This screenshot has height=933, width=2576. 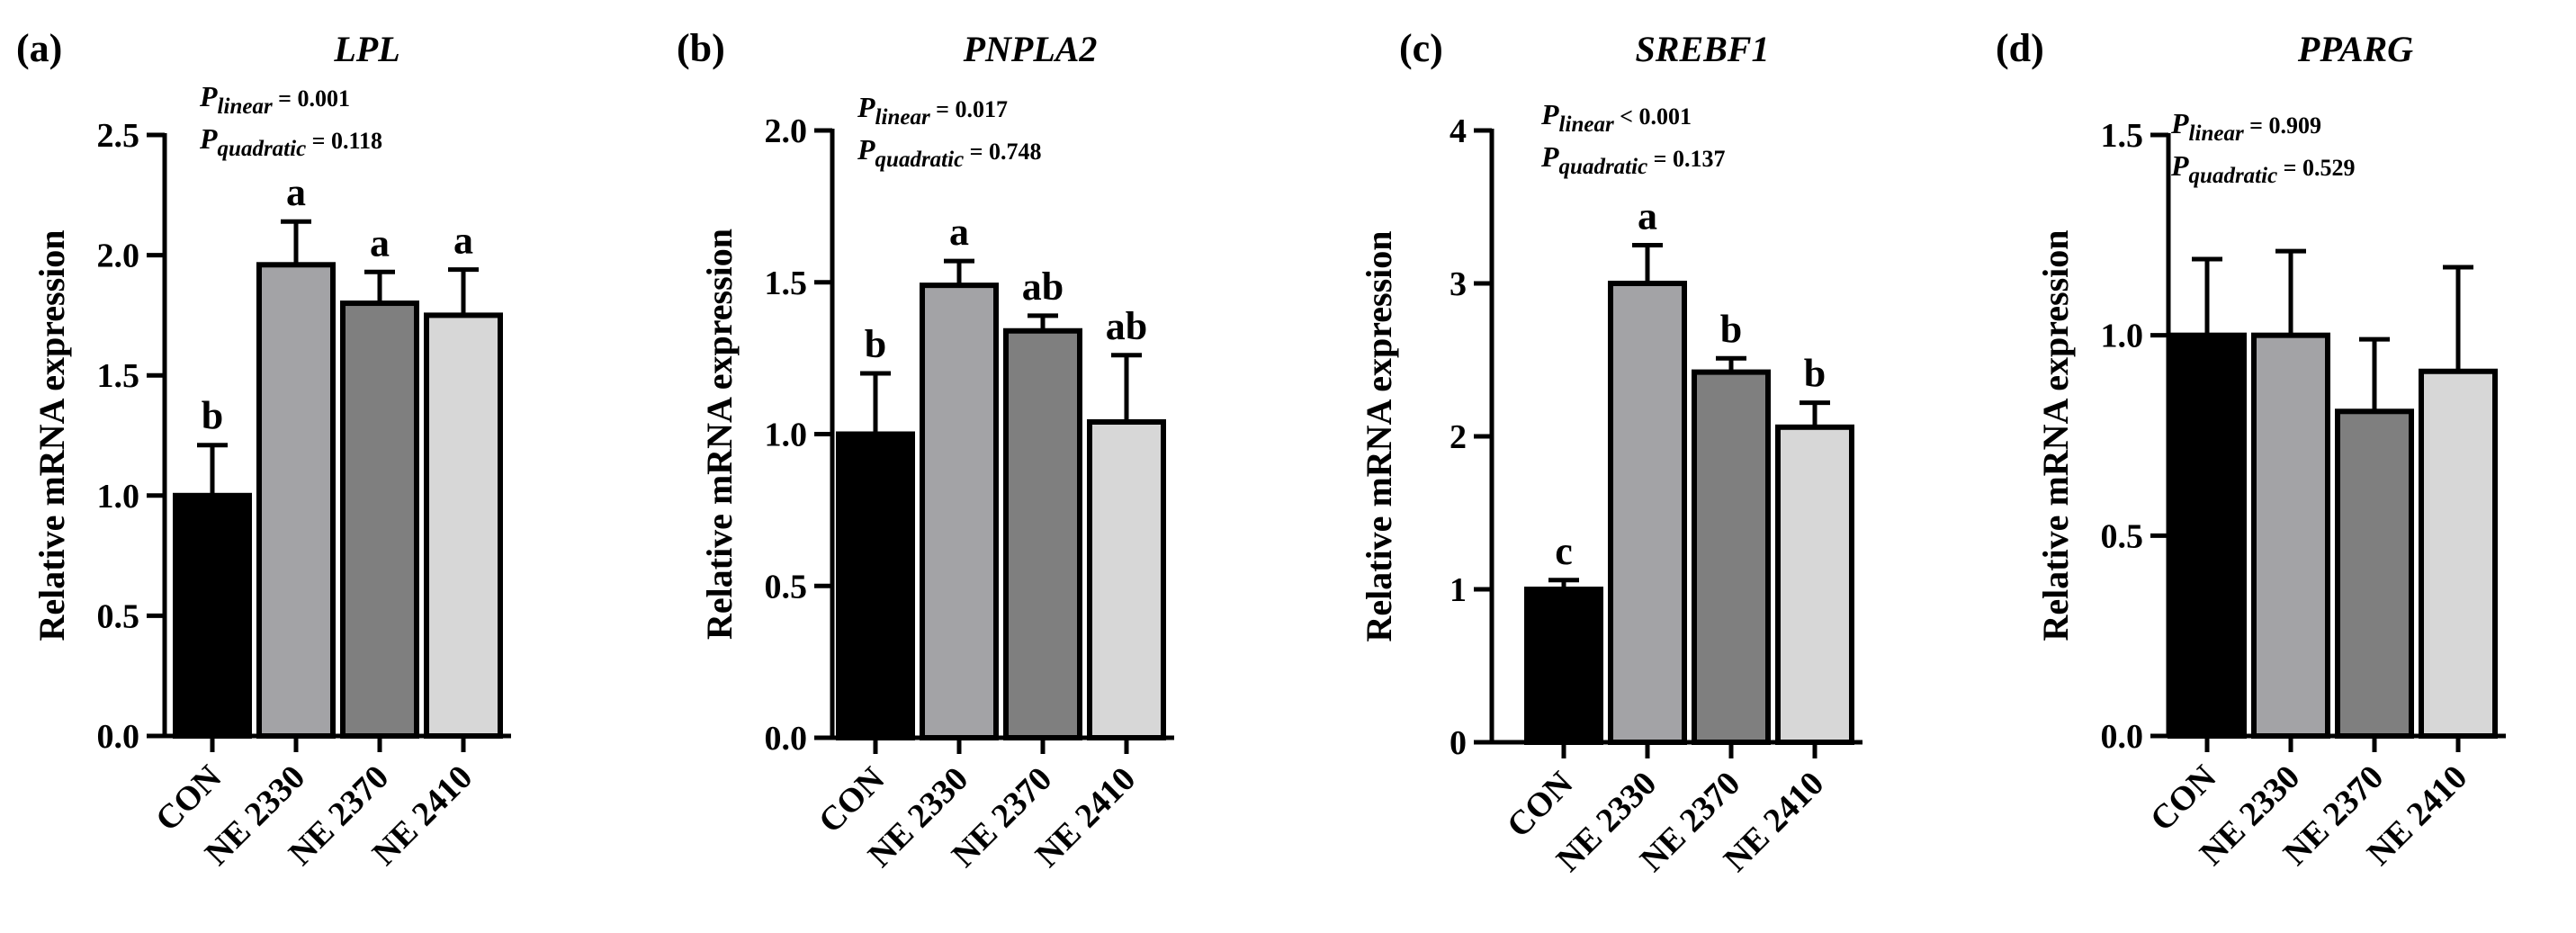 What do you see at coordinates (291, 141) in the screenshot?
I see `p-quadratic-annotation: Pquadratic = 0.118` at bounding box center [291, 141].